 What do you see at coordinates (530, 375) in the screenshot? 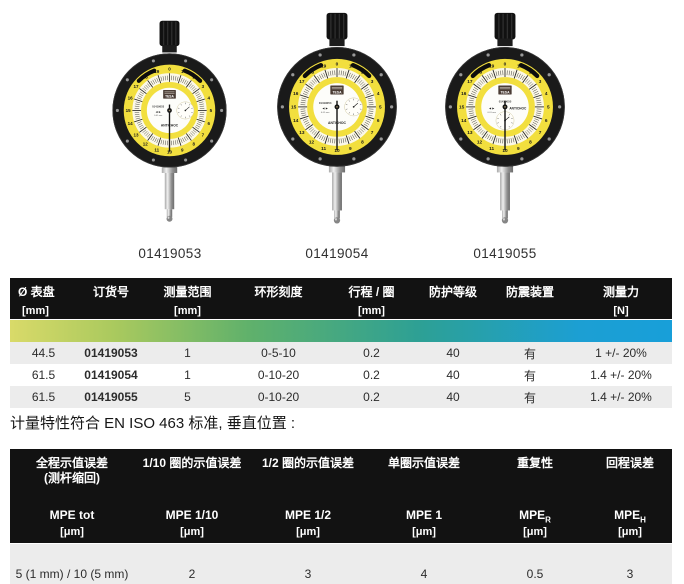
I see `cell: 有` at bounding box center [530, 375].